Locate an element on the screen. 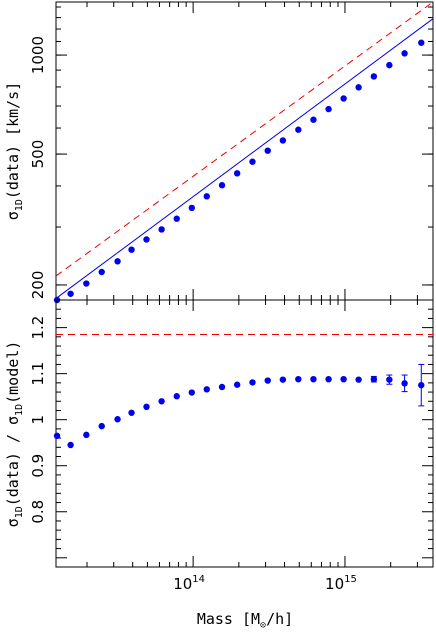  bottom-y-axis-title: σ1D(data) / σ1D(model) is located at coordinates (14, 434).